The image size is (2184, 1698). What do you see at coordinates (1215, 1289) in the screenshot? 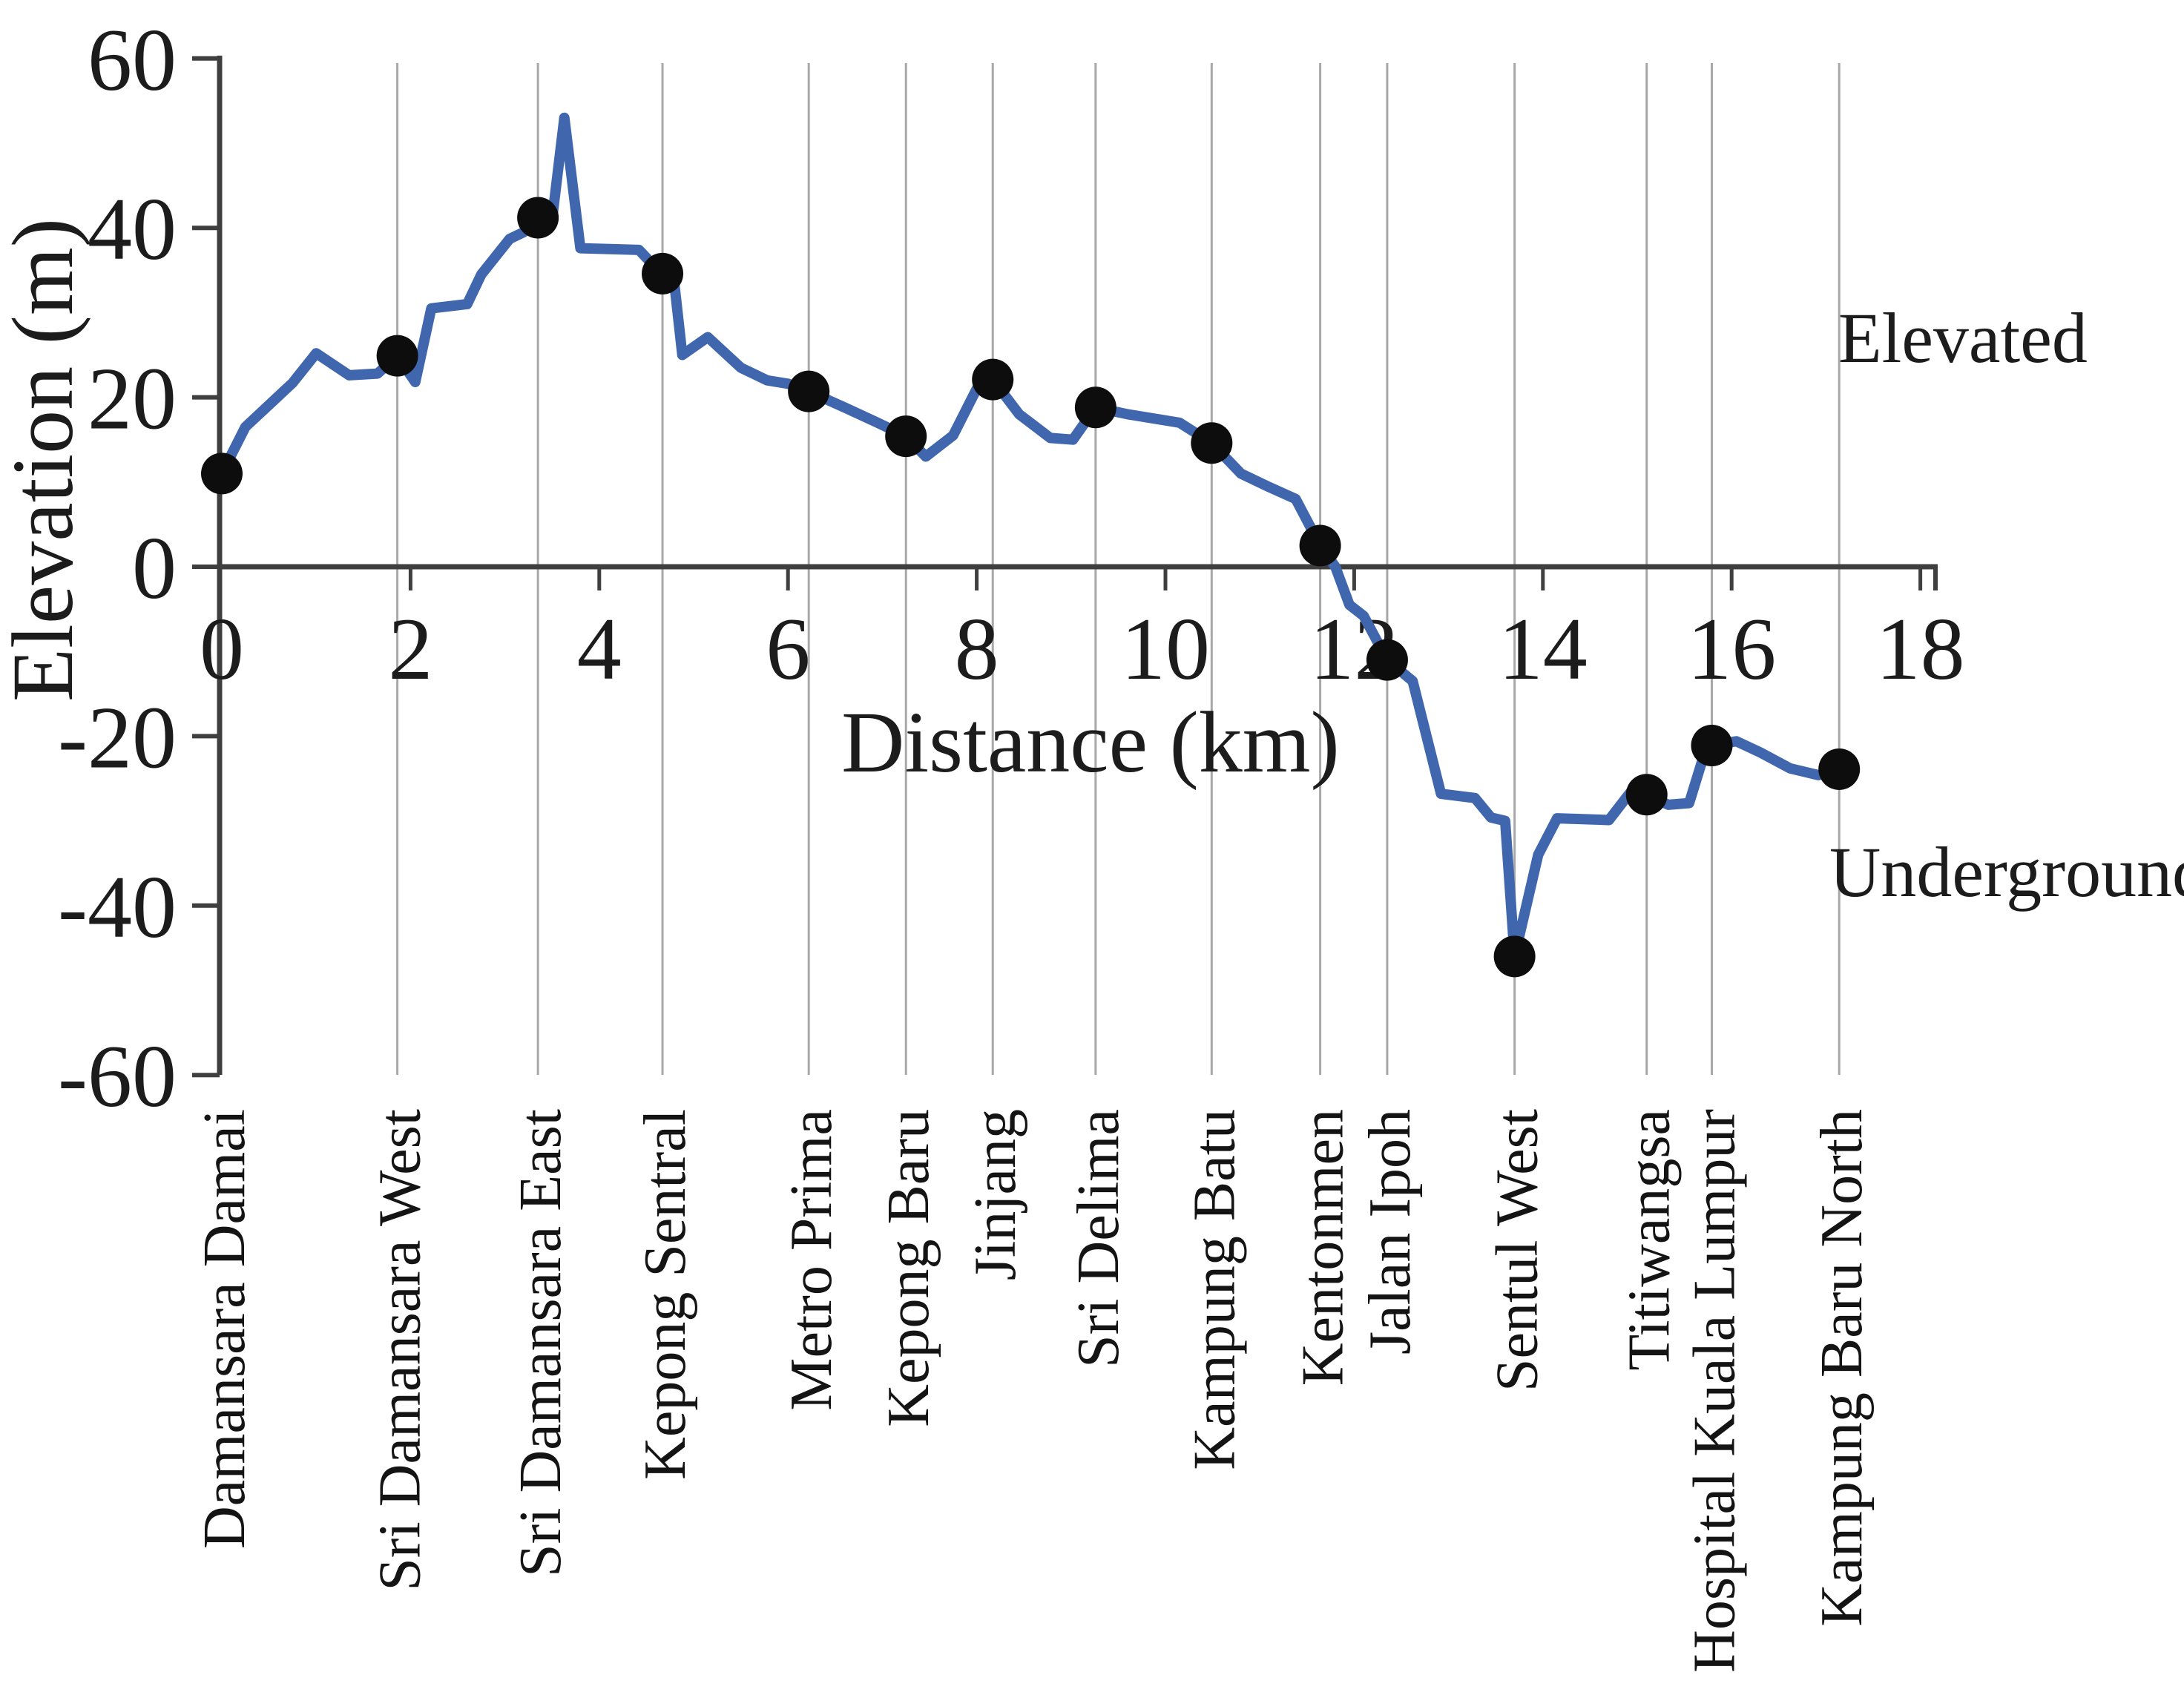
I see `station-label: Kampung Batu` at bounding box center [1215, 1289].